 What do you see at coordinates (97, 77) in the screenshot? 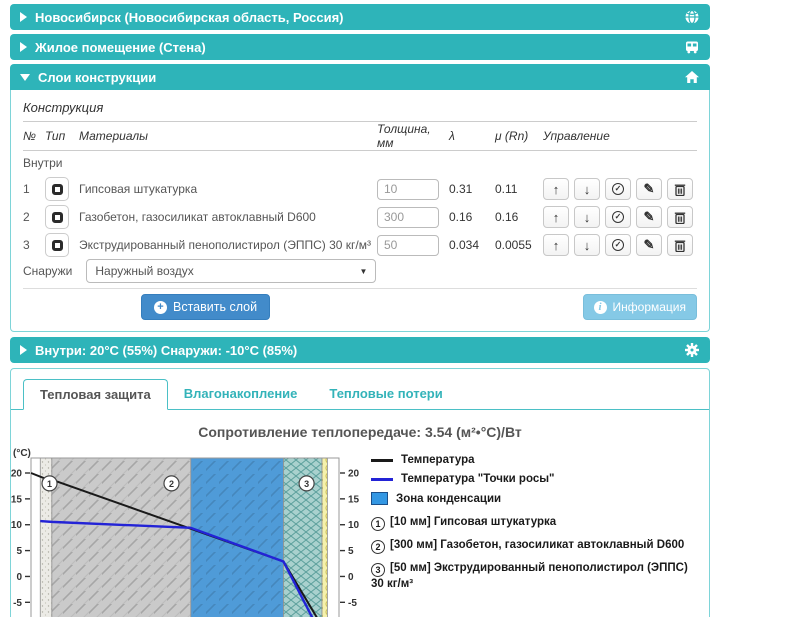
I see `layers-label: Слои конструкции` at bounding box center [97, 77].